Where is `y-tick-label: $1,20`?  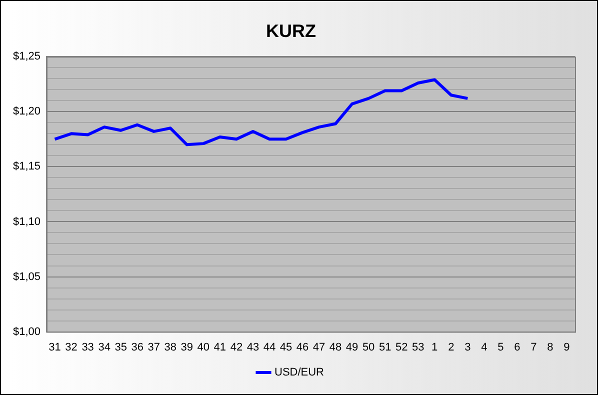 y-tick-label: $1,20 is located at coordinates (26, 112).